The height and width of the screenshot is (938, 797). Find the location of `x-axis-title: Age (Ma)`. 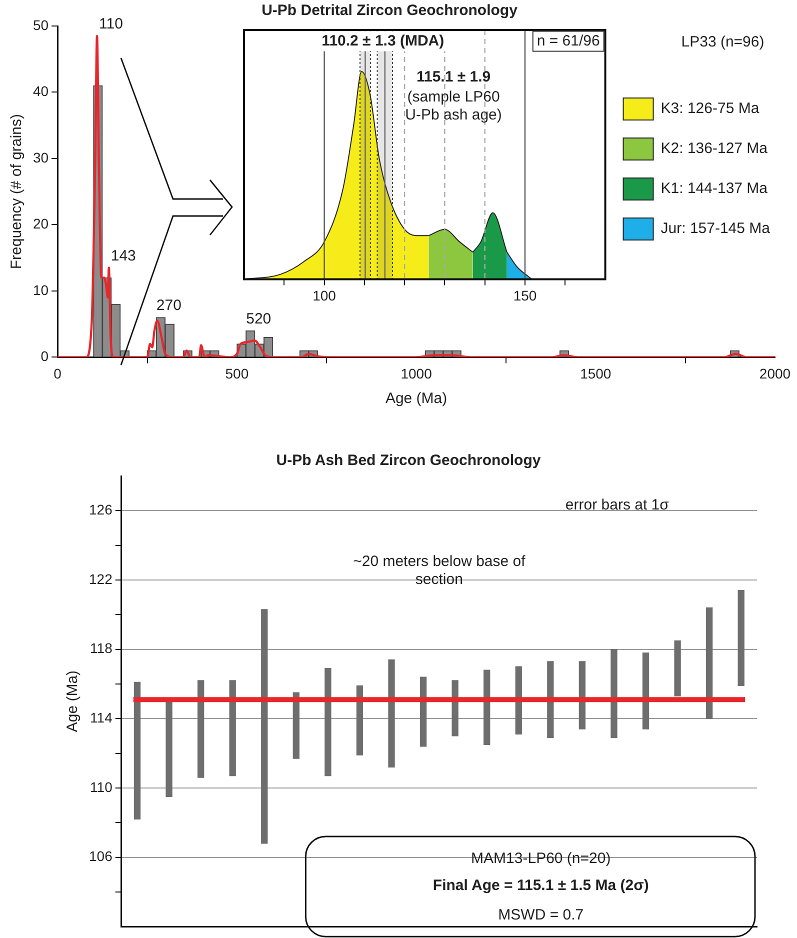

x-axis-title: Age (Ma) is located at coordinates (416, 399).